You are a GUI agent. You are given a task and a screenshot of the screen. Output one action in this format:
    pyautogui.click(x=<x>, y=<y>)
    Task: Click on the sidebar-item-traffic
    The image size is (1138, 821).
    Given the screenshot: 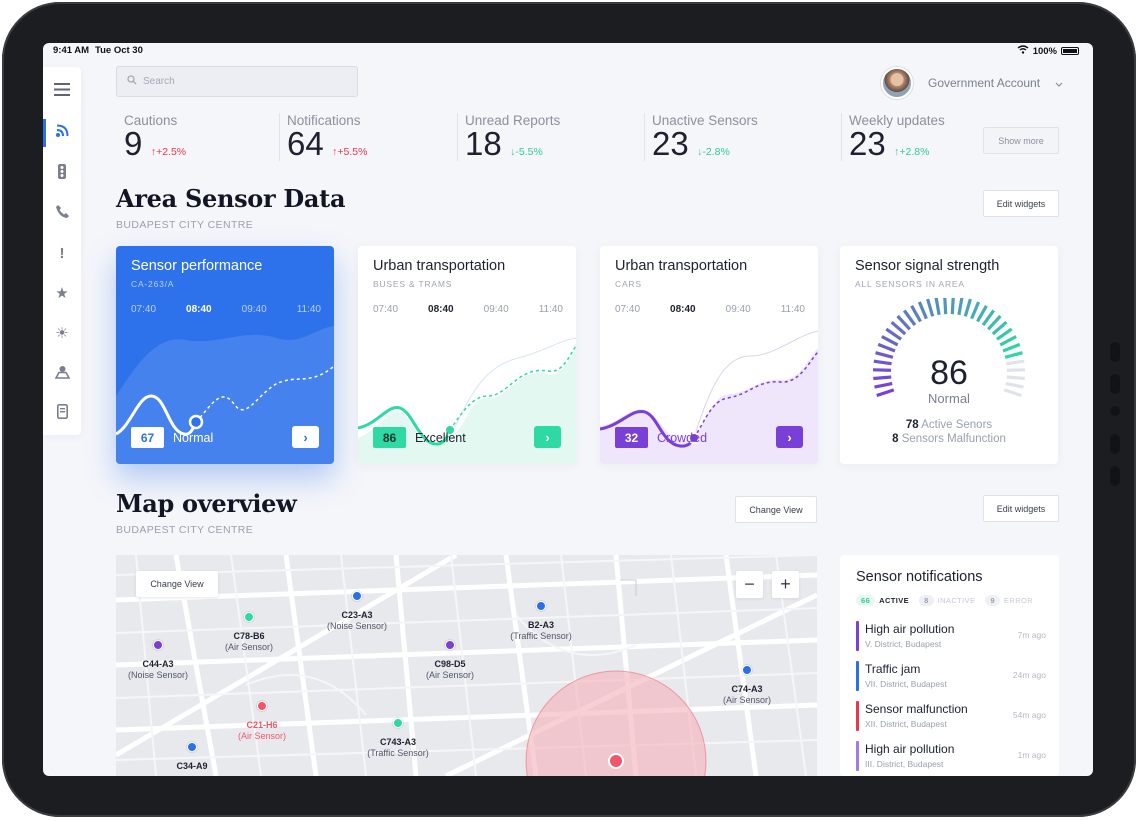 What is the action you would take?
    pyautogui.click(x=62, y=173)
    